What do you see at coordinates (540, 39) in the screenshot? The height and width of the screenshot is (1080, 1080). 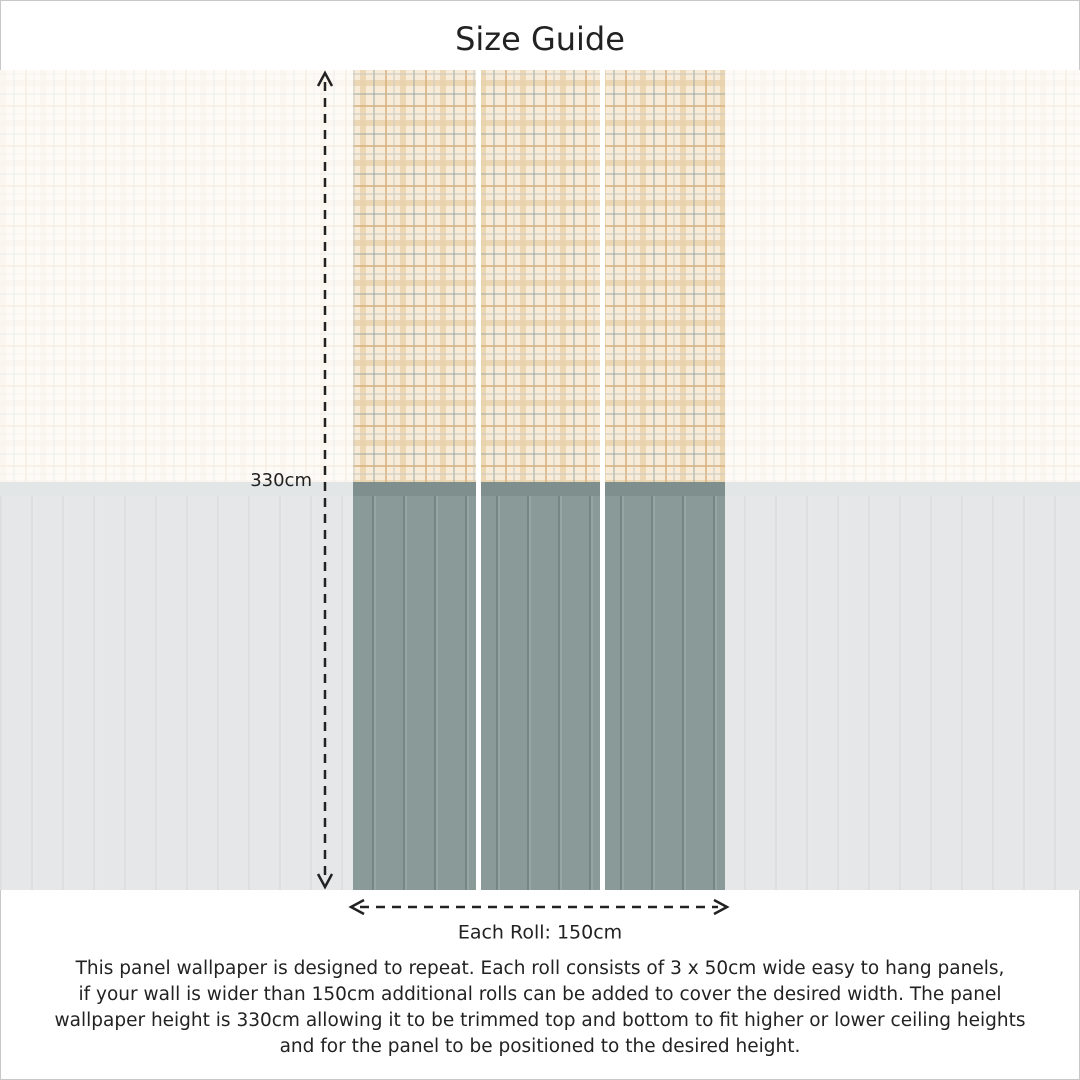 I see `title: Size Guide` at bounding box center [540, 39].